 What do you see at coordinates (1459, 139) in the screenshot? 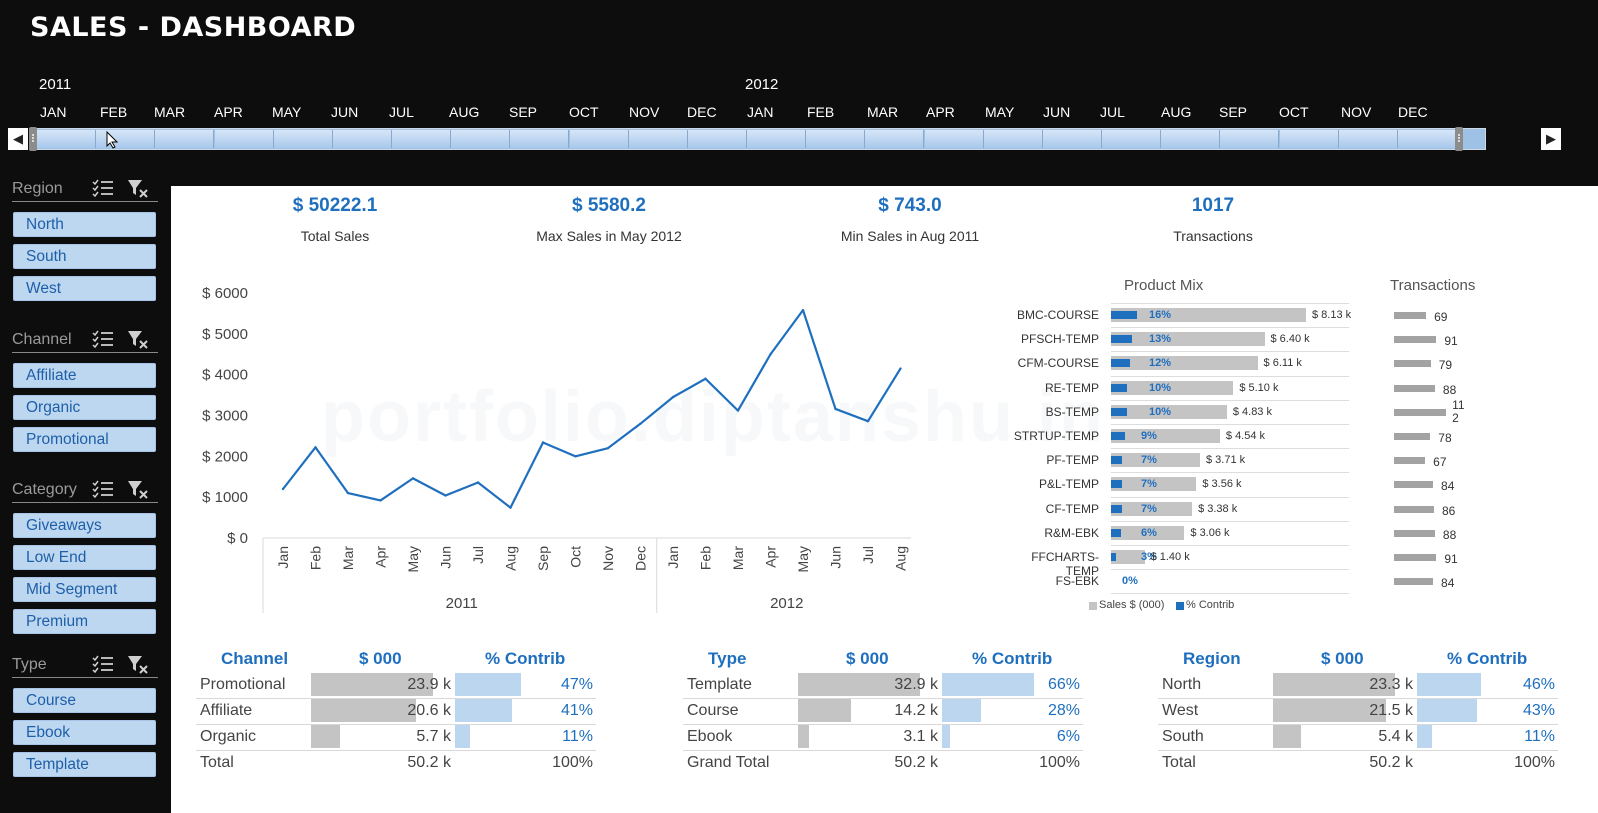
I see `timeline-end-handle` at bounding box center [1459, 139].